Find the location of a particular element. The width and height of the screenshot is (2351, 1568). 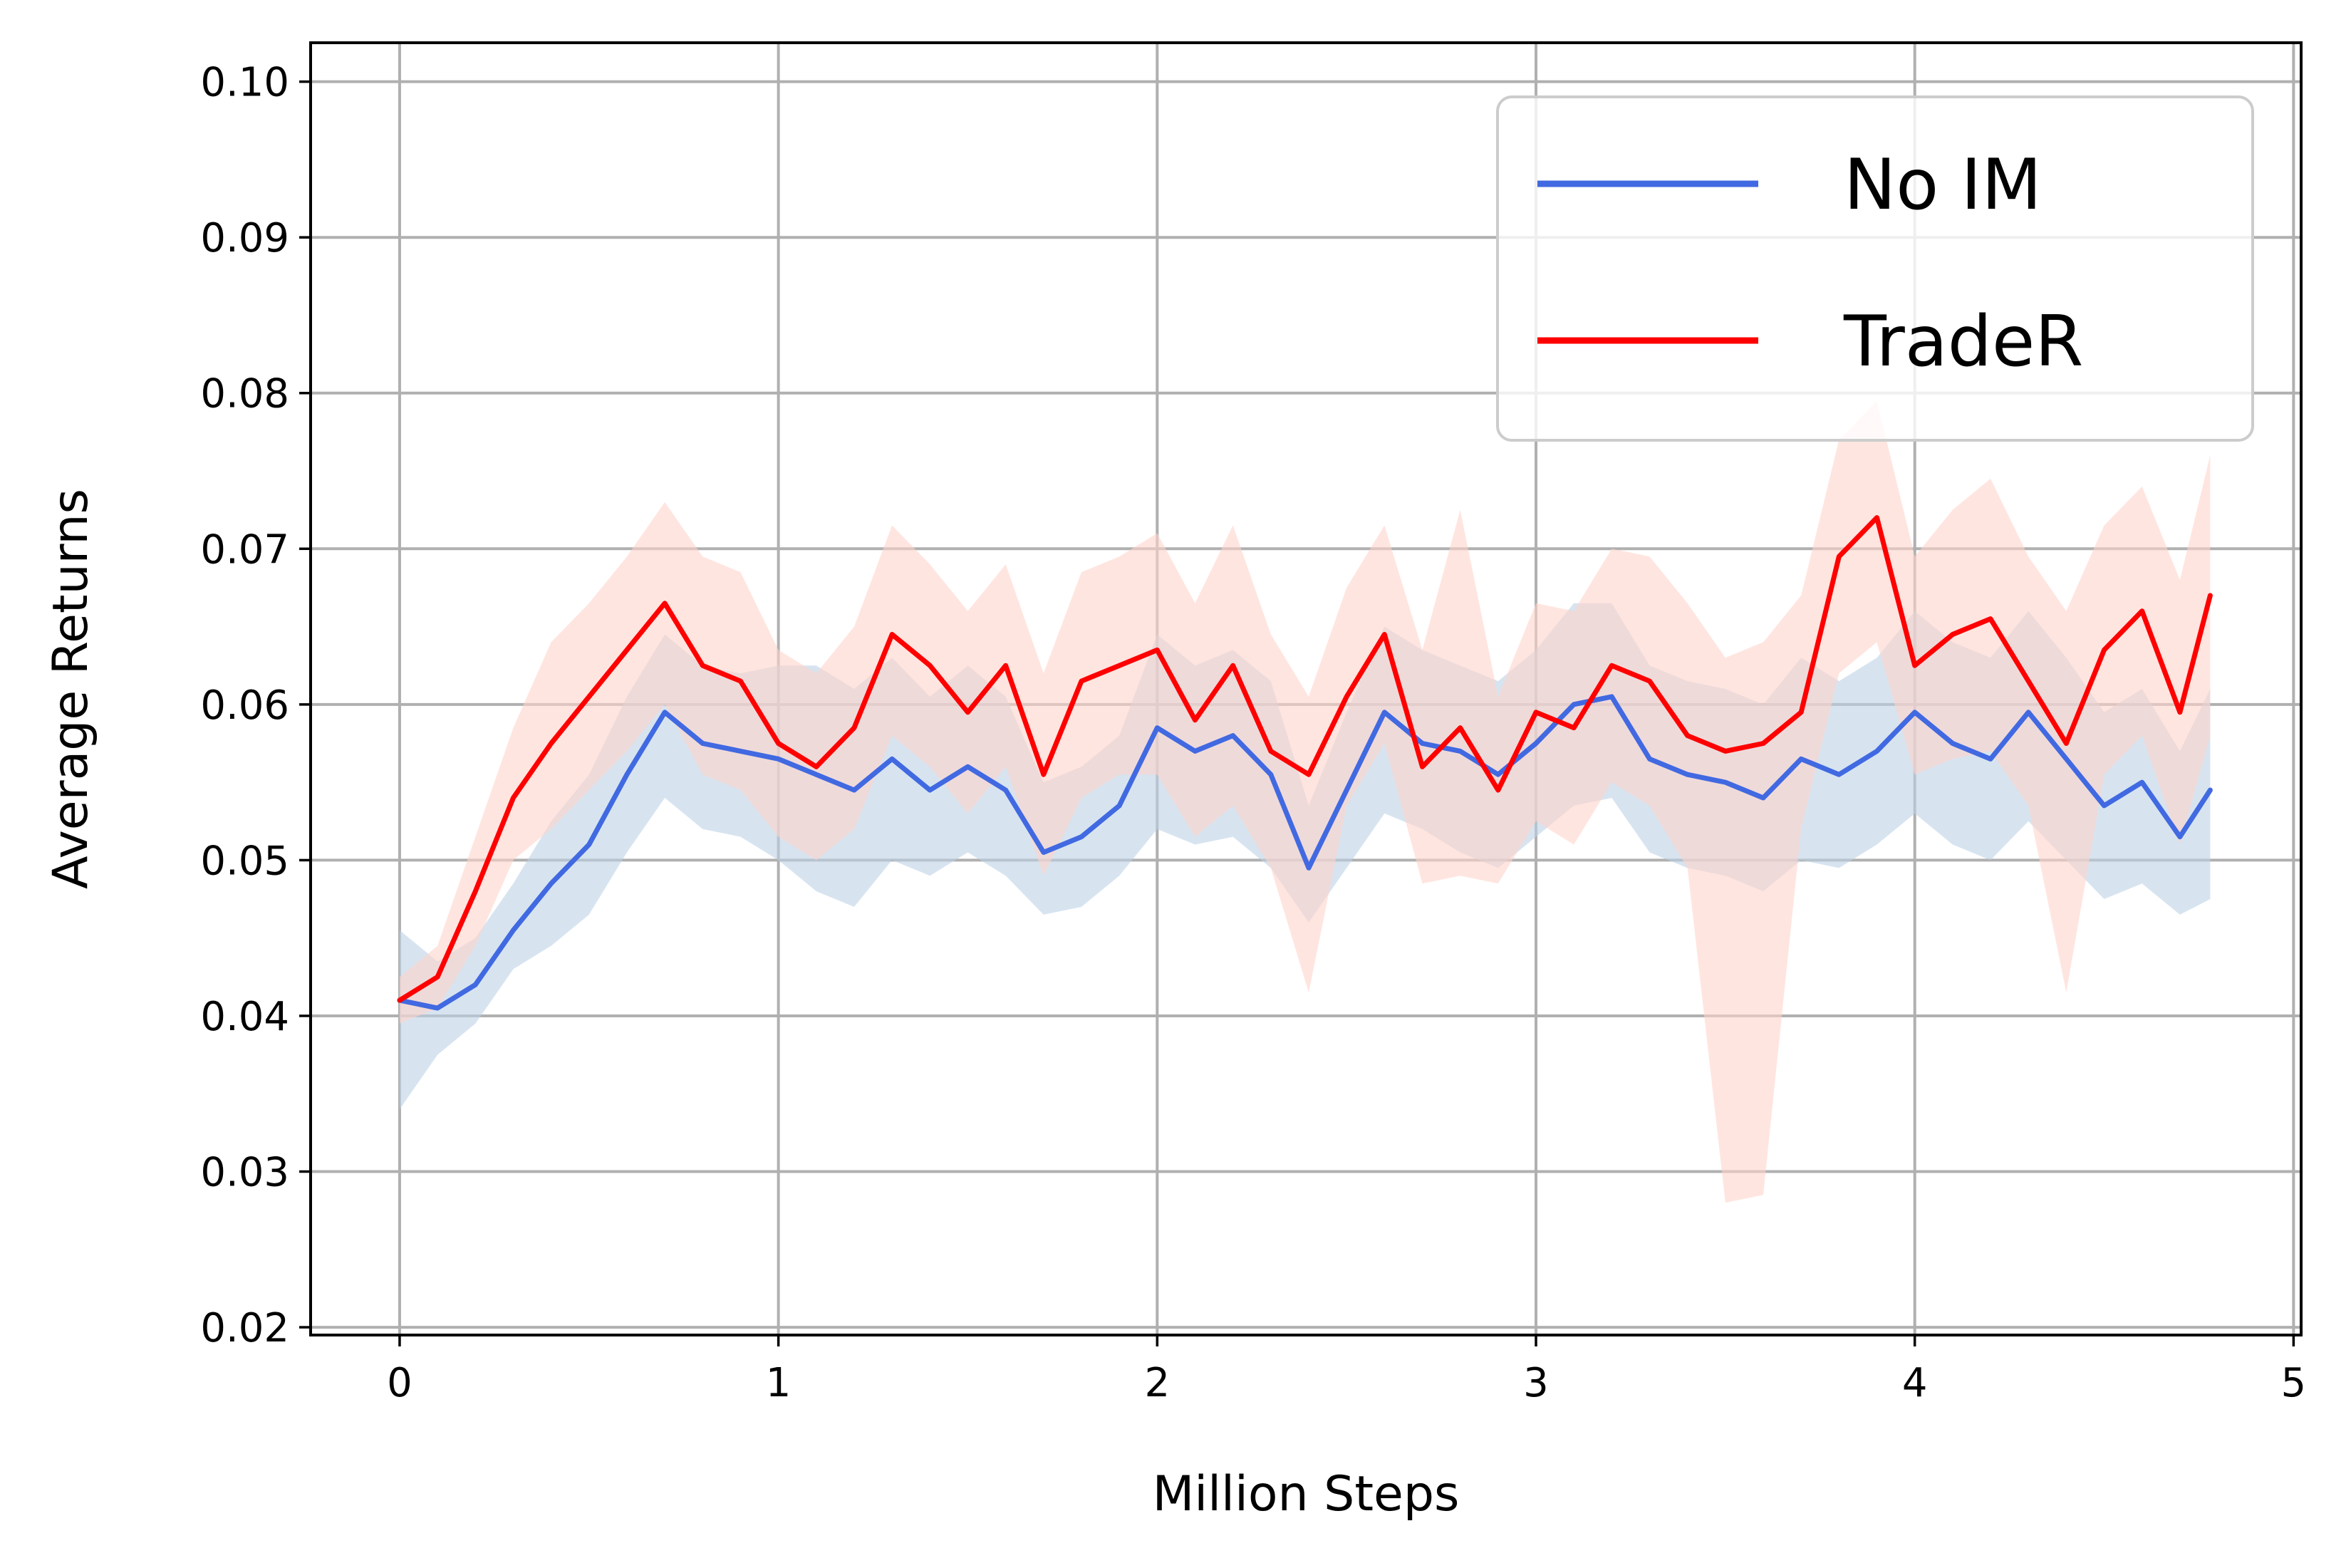

y-tick-label: 0.05 is located at coordinates (244, 861).